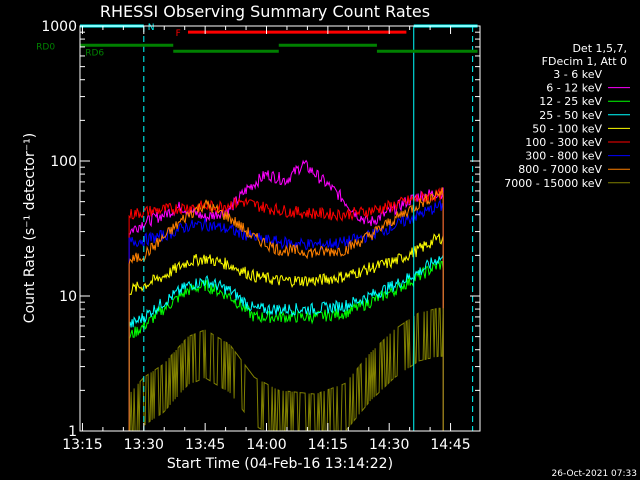  I want to click on x-tick-label-1: 13:30, so click(144, 445).